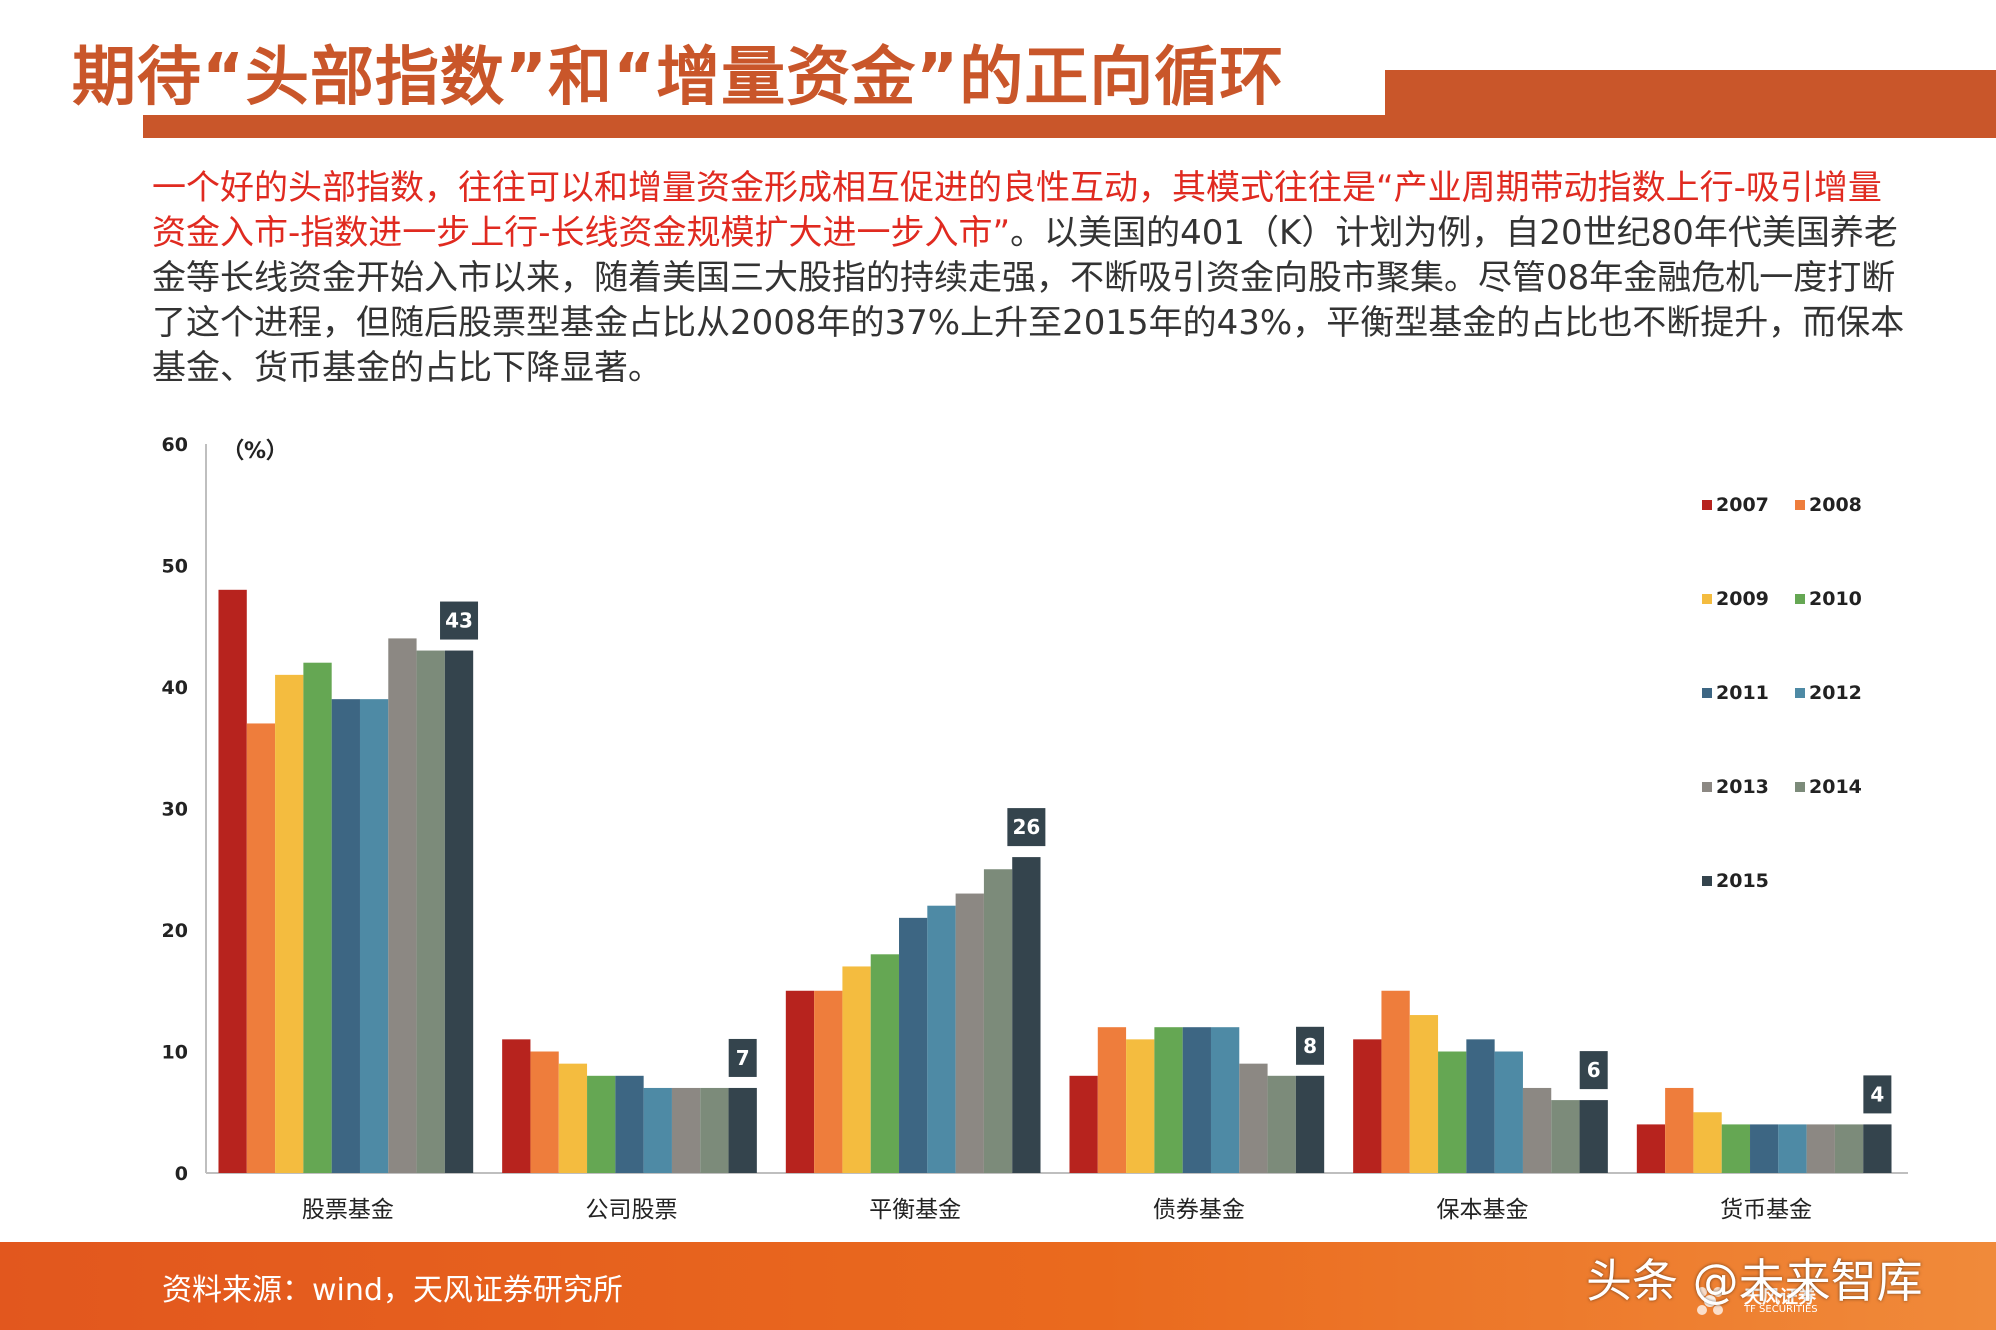 This screenshot has height=1330, width=1996. What do you see at coordinates (175, 931) in the screenshot?
I see `y-tick-label: 20` at bounding box center [175, 931].